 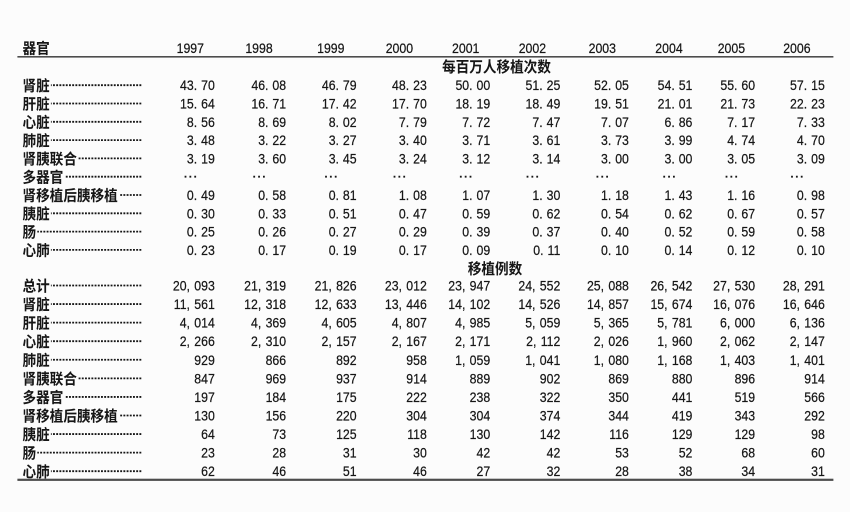 I want to click on svg-text: 15. 64, so click(x=197, y=104).